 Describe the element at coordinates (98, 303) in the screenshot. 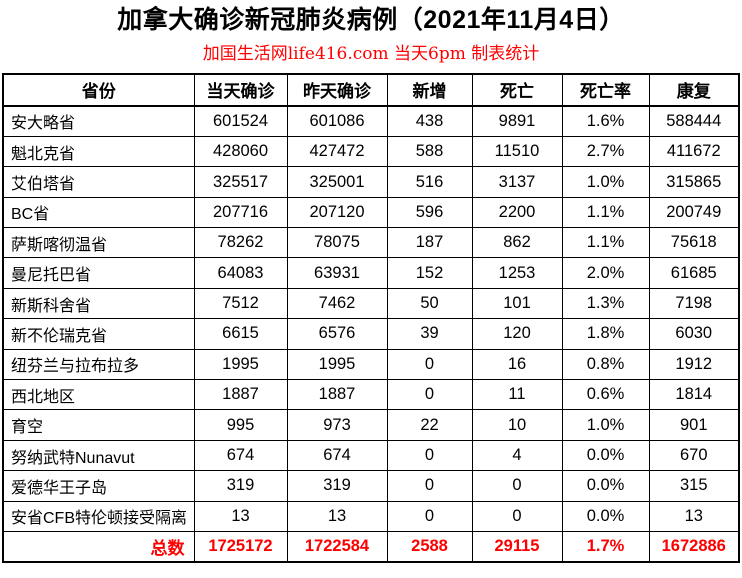

I see `province-name: 新斯科舍省` at that location.